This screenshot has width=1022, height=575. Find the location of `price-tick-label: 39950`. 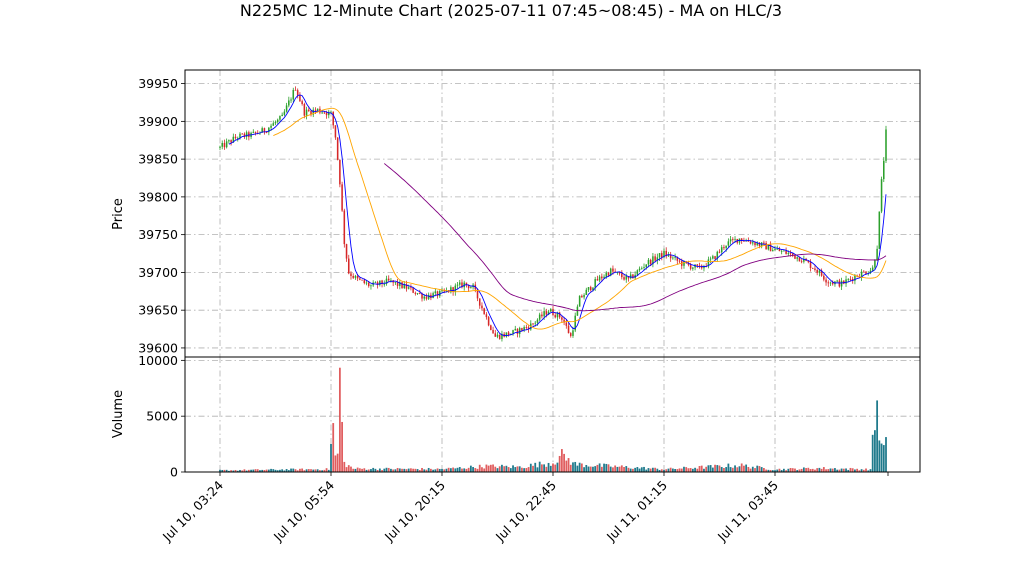

price-tick-label: 39950 is located at coordinates (158, 83).